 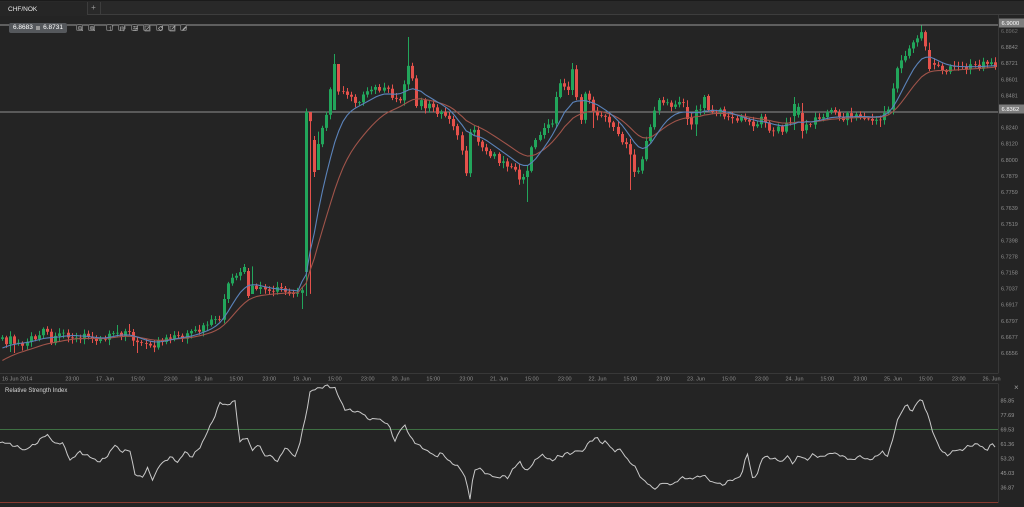 I want to click on svg-text: 77.69, so click(x=1008, y=416).